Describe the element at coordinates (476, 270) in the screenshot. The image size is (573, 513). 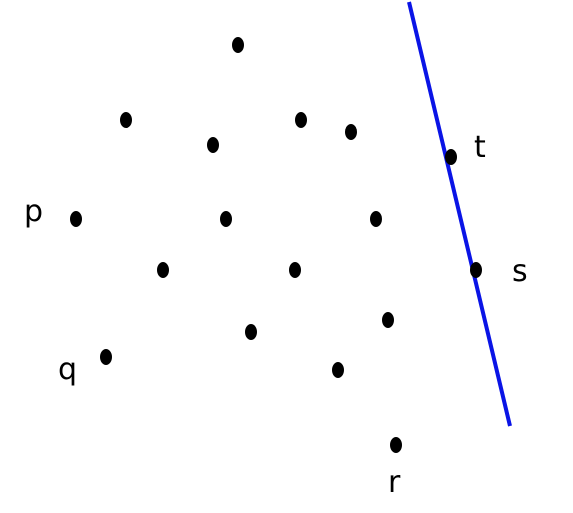
I see `point-s` at that location.